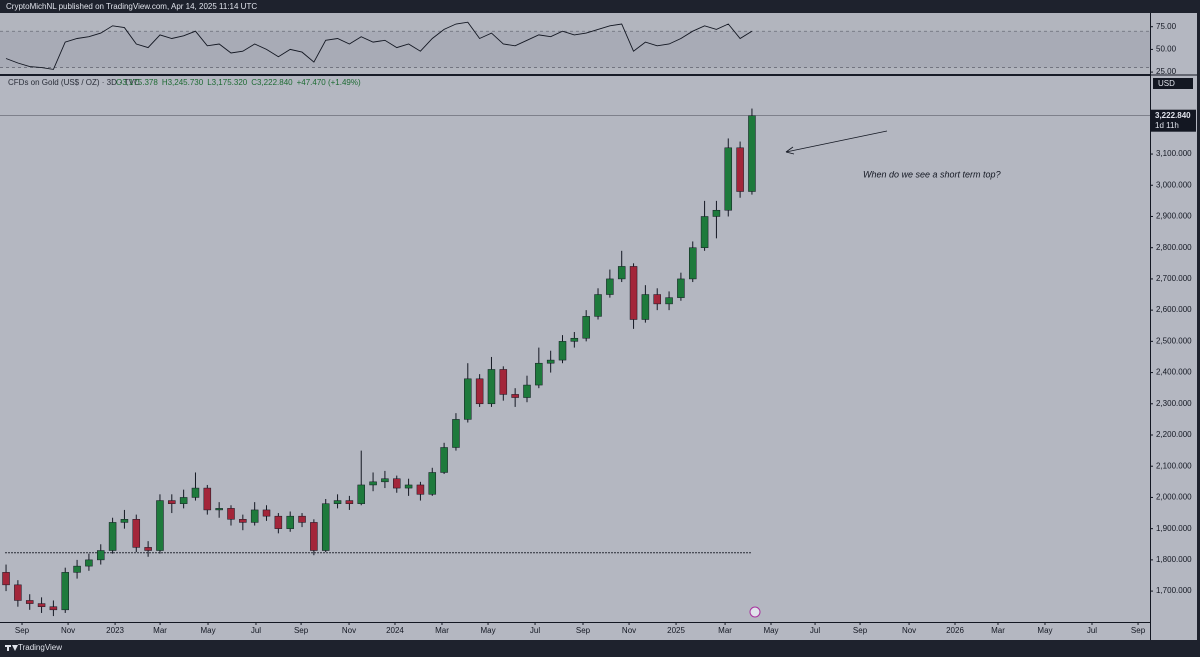 Image resolution: width=1200 pixels, height=657 pixels. Describe the element at coordinates (790, 150) in the screenshot. I see `arrow-head` at that location.